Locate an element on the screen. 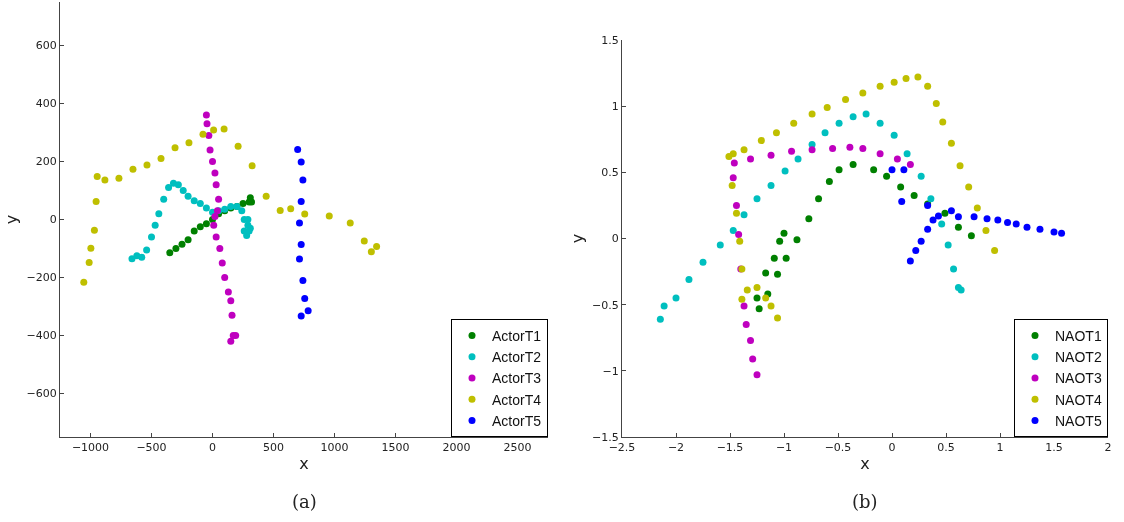 The height and width of the screenshot is (522, 1124). x-tick-label: 2500 is located at coordinates (517, 448).